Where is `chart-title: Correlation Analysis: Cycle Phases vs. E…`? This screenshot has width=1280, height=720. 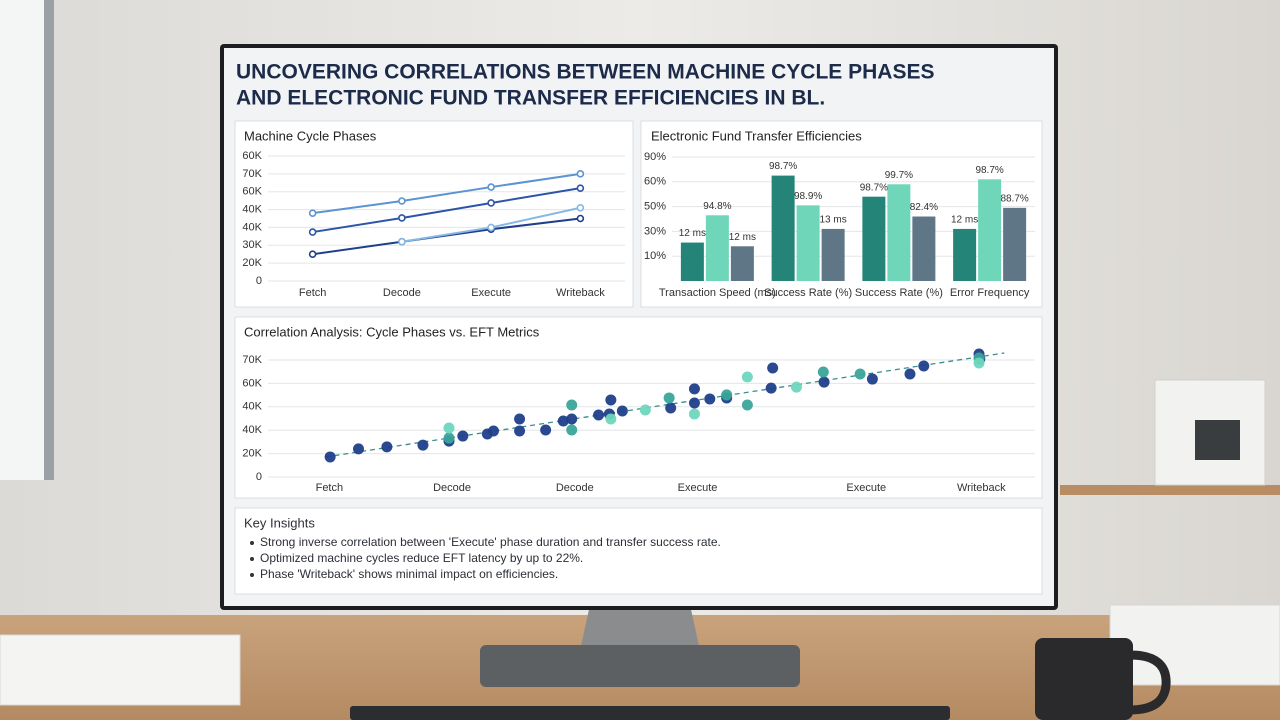
chart-title: Correlation Analysis: Cycle Phases vs. E… is located at coordinates (392, 331).